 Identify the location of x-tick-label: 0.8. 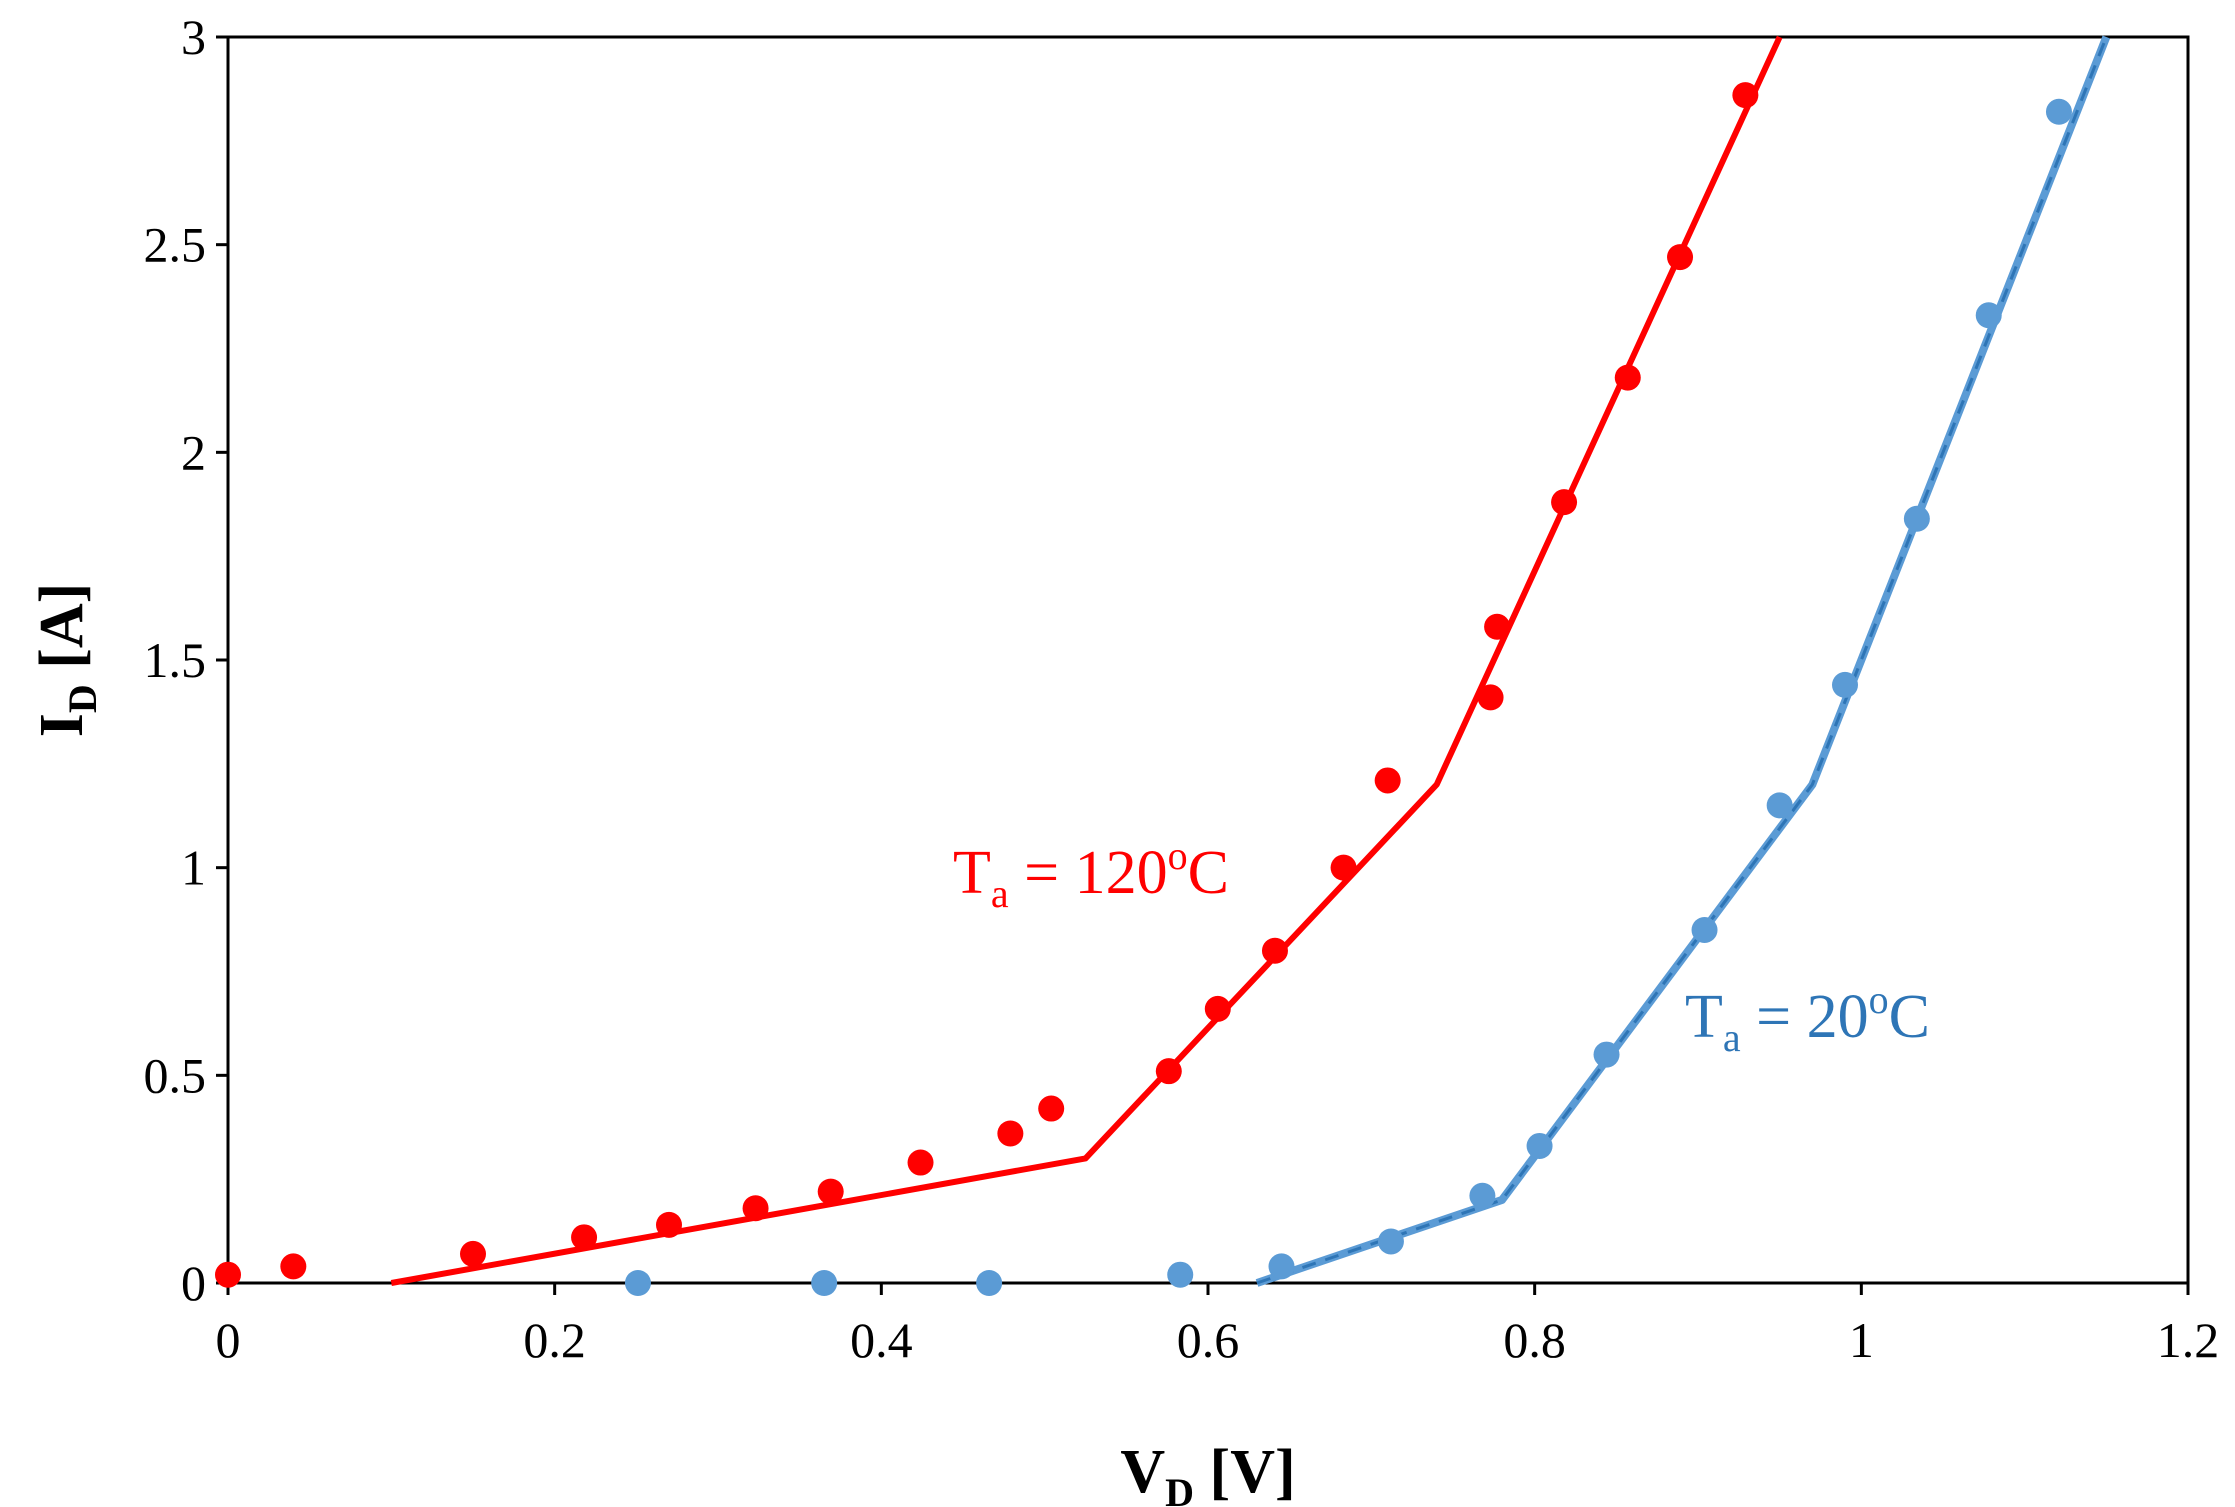
(1534, 1340).